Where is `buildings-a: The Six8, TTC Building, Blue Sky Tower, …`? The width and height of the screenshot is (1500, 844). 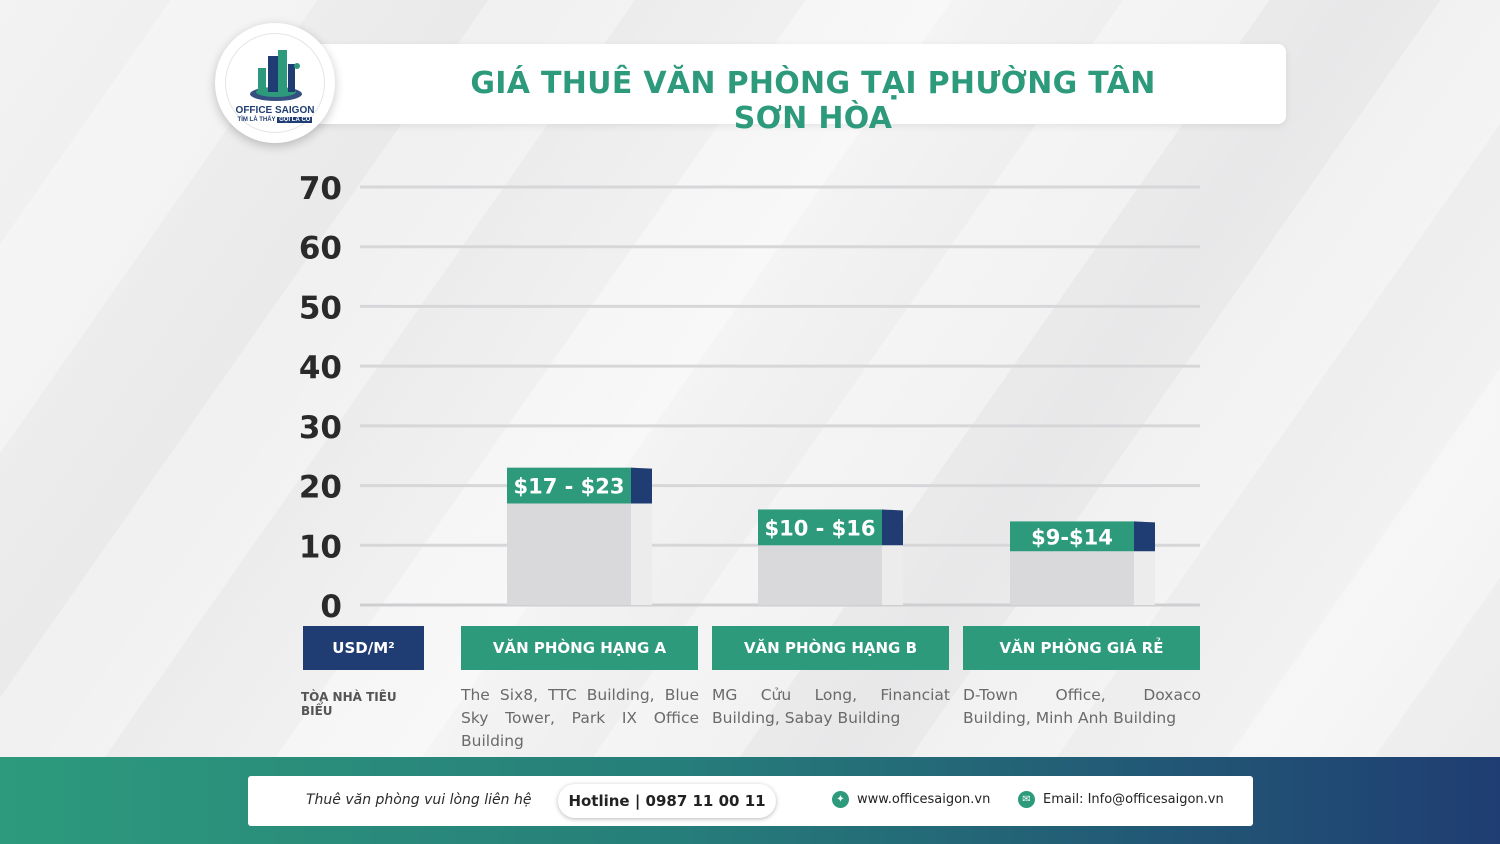 buildings-a: The Six8, TTC Building, Blue Sky Tower, … is located at coordinates (580, 718).